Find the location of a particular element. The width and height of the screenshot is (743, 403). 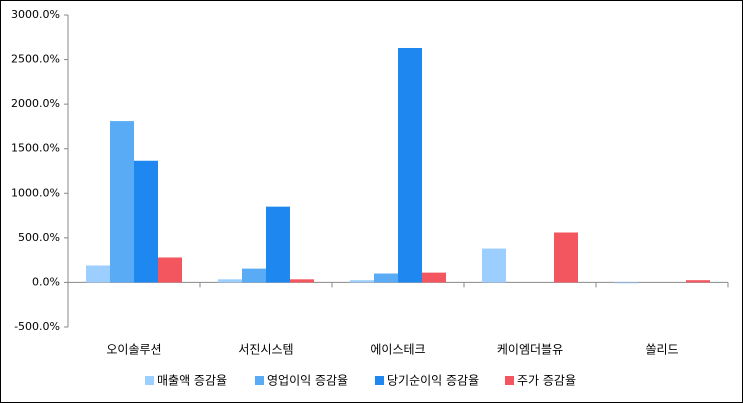

y-tick-label: 500.0% is located at coordinates (39, 237).